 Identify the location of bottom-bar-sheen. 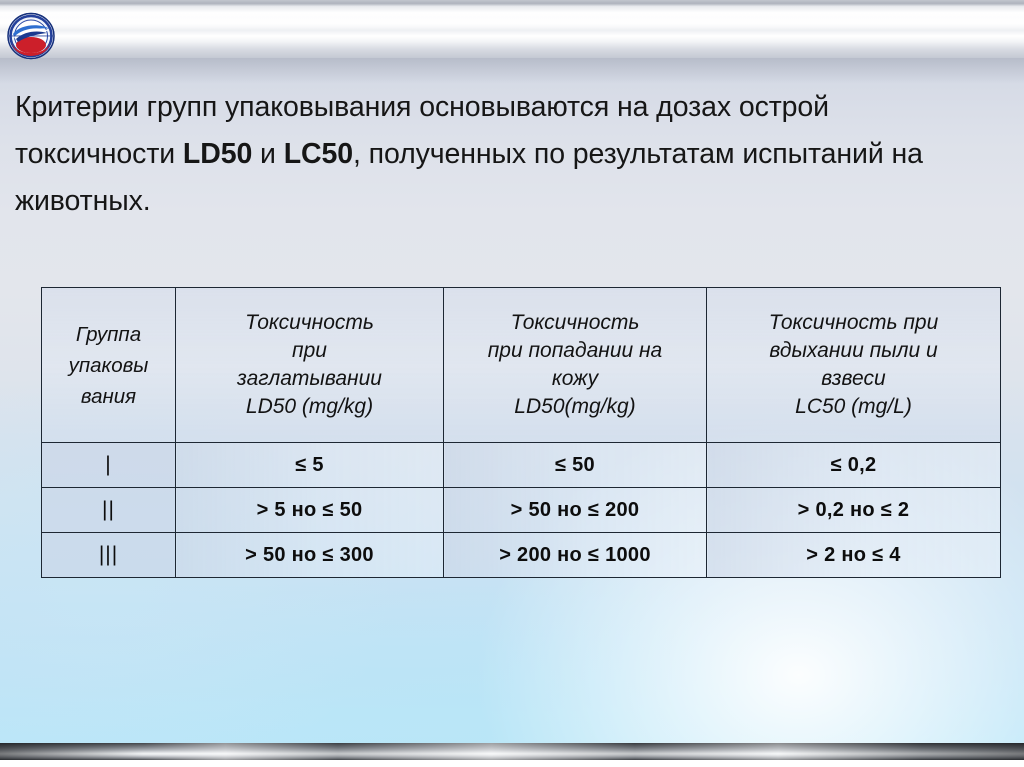
(512, 751).